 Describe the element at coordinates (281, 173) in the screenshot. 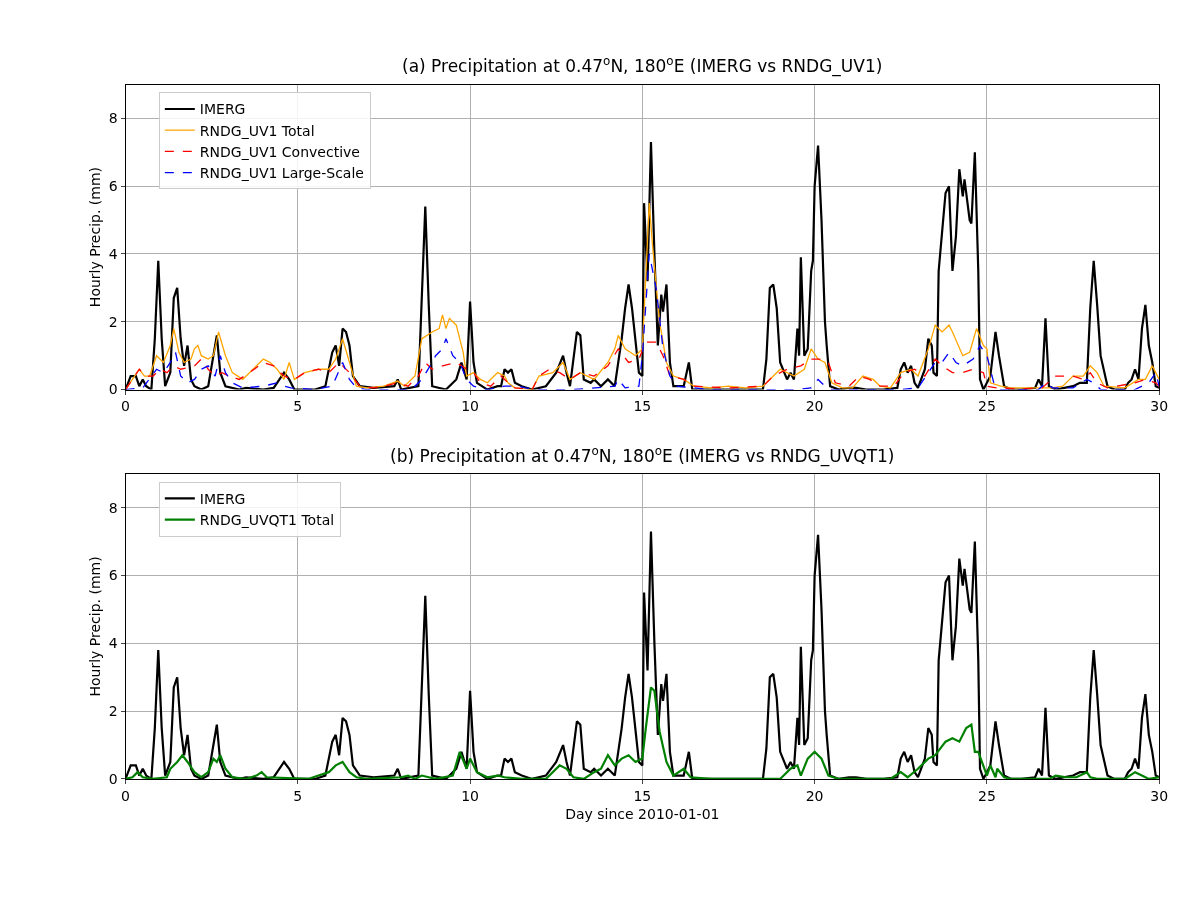

I see `legend-label: RNDG_UV1 Large-Scale` at that location.